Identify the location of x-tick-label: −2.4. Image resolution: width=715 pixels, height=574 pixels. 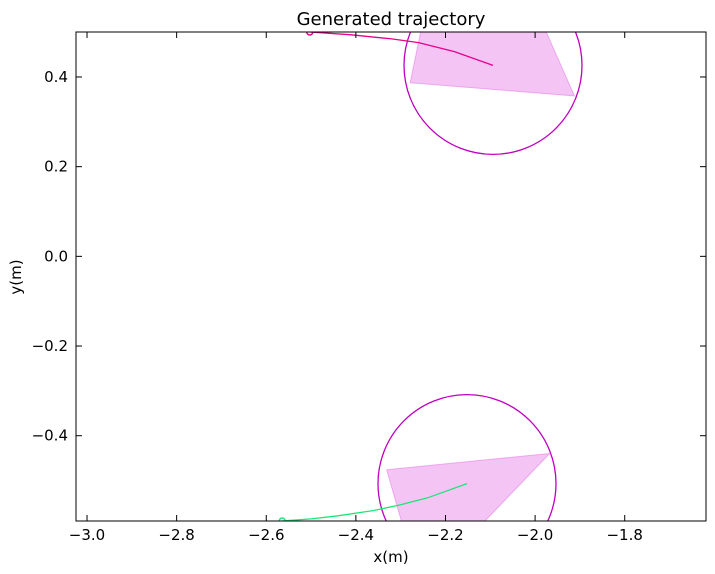
(356, 535).